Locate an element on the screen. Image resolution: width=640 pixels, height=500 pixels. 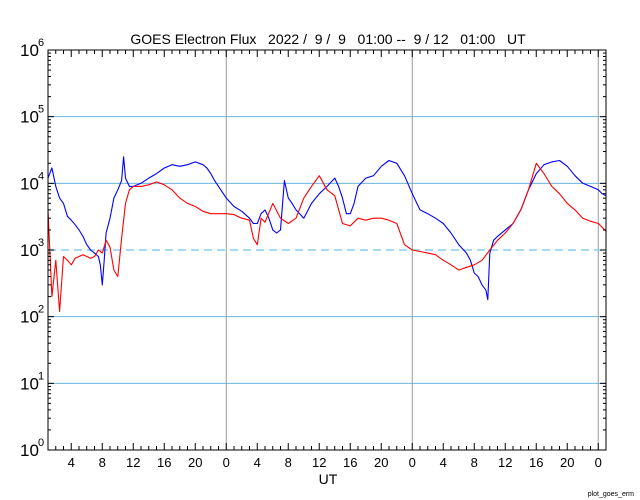
footer-label: plot_goes_erm is located at coordinates (611, 494).